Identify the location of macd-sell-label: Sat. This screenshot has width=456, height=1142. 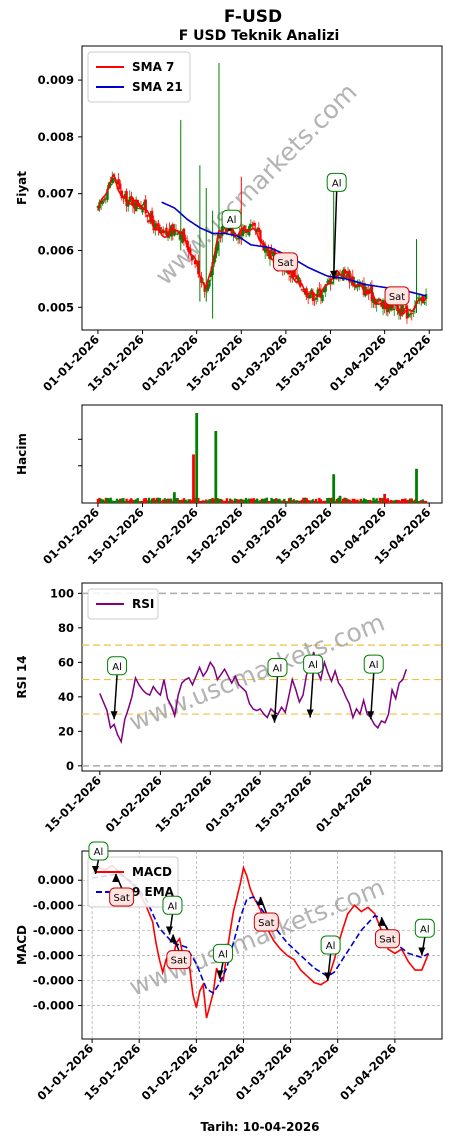
(121, 898).